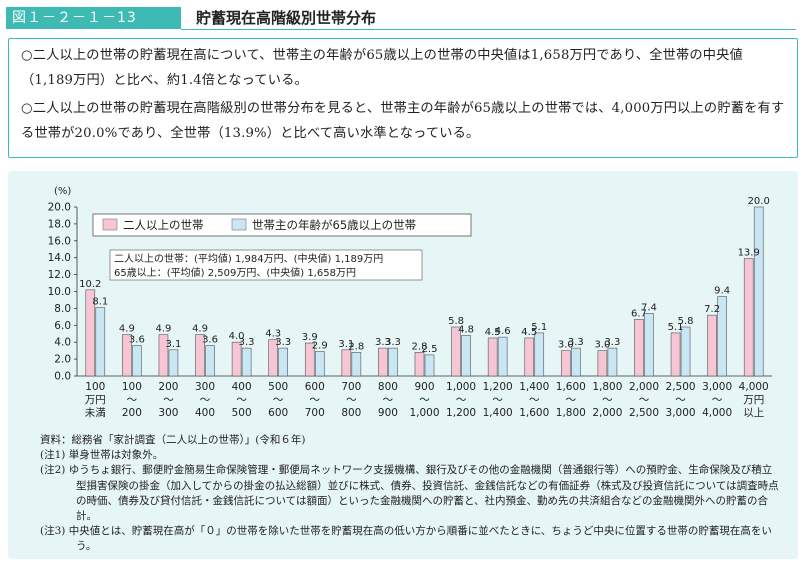 This screenshot has height=566, width=807. What do you see at coordinates (273, 334) in the screenshot?
I see `value-label-all-households: 4.3` at bounding box center [273, 334].